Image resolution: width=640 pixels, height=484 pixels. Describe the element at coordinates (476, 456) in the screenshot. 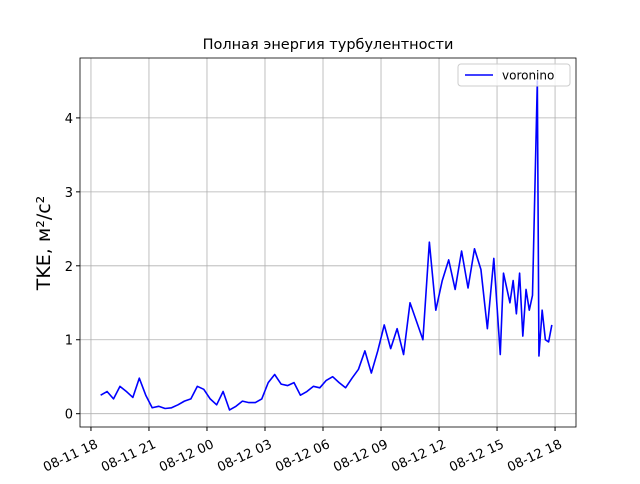

I see `x-tick-label: 08-12 15` at that location.